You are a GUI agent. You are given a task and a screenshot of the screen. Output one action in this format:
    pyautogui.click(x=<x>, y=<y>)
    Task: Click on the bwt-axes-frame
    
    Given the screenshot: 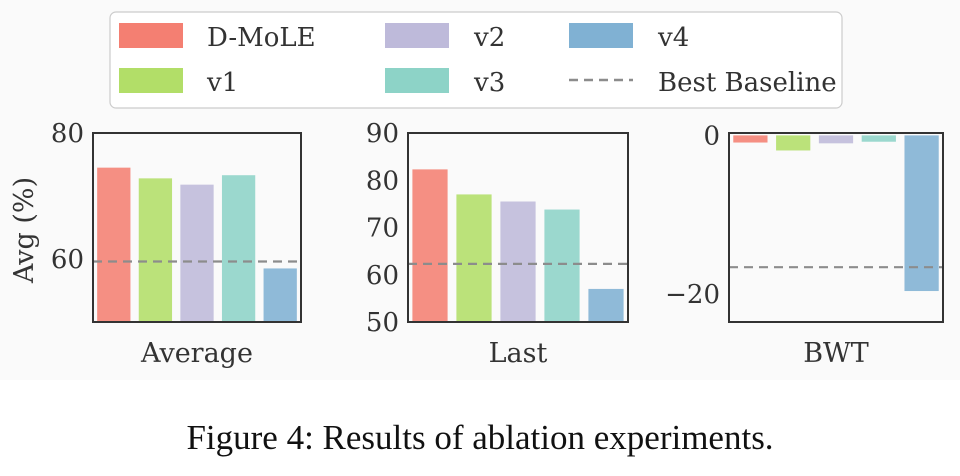 What is the action you would take?
    pyautogui.click(x=836, y=227)
    